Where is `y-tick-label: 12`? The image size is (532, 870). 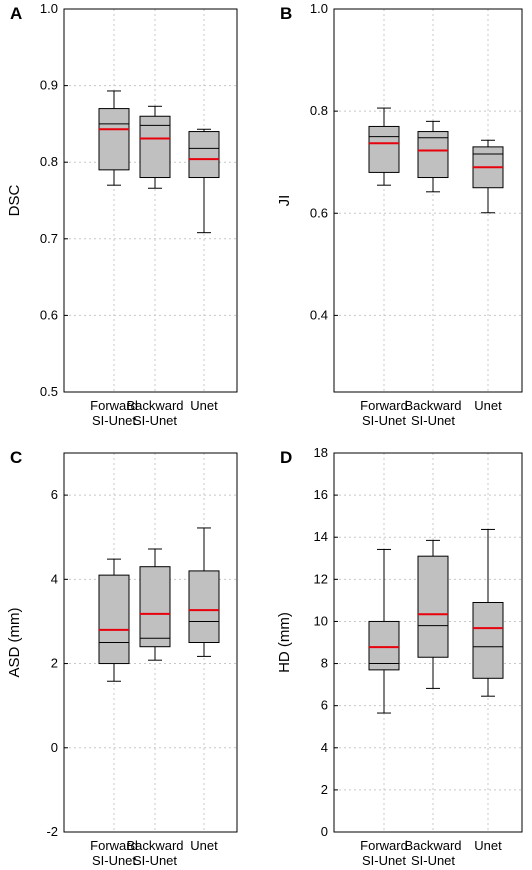
y-tick-label: 12 is located at coordinates (321, 578).